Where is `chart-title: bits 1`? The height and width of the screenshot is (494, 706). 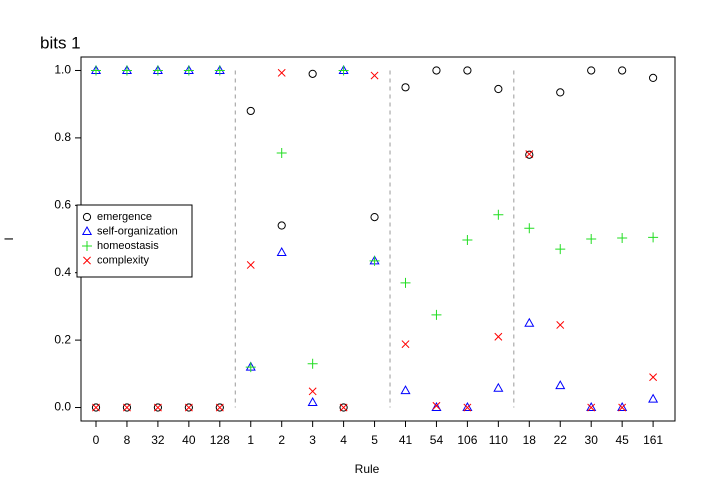 chart-title: bits 1 is located at coordinates (60, 42).